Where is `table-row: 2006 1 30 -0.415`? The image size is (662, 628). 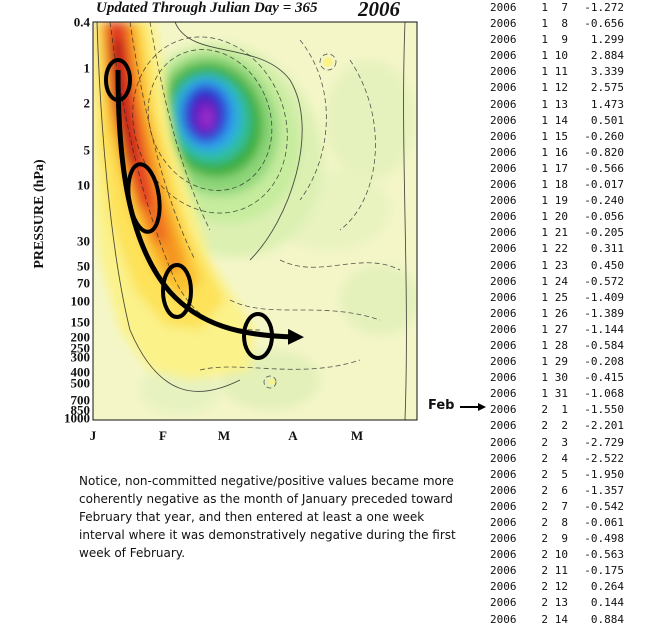 table-row: 2006 1 30 -0.415 is located at coordinates (557, 378).